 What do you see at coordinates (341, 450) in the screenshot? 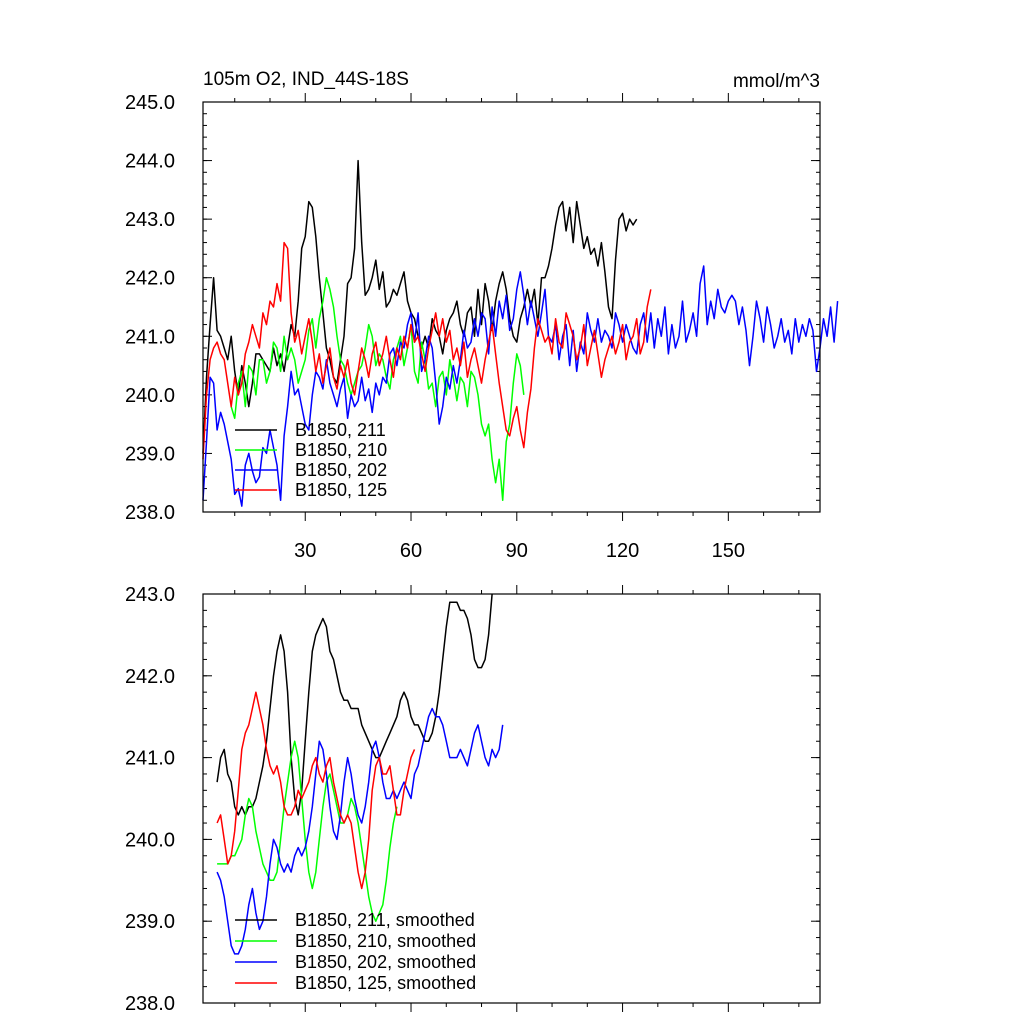
I see `legend-label: B1850, 210` at bounding box center [341, 450].